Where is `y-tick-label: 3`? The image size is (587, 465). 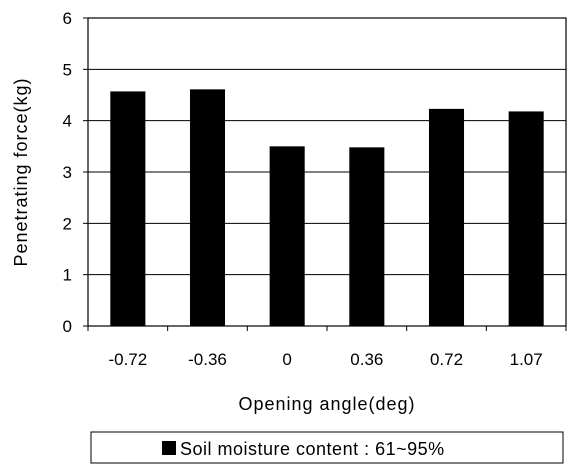
y-tick-label: 3 is located at coordinates (67, 172).